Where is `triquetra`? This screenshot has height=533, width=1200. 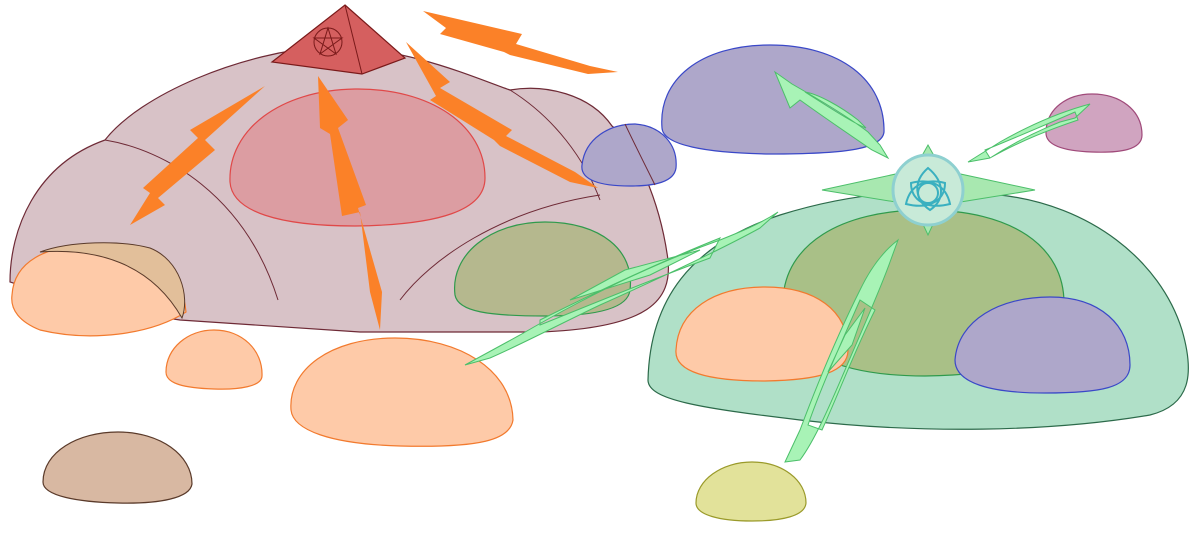
triquetra is located at coordinates (928, 189).